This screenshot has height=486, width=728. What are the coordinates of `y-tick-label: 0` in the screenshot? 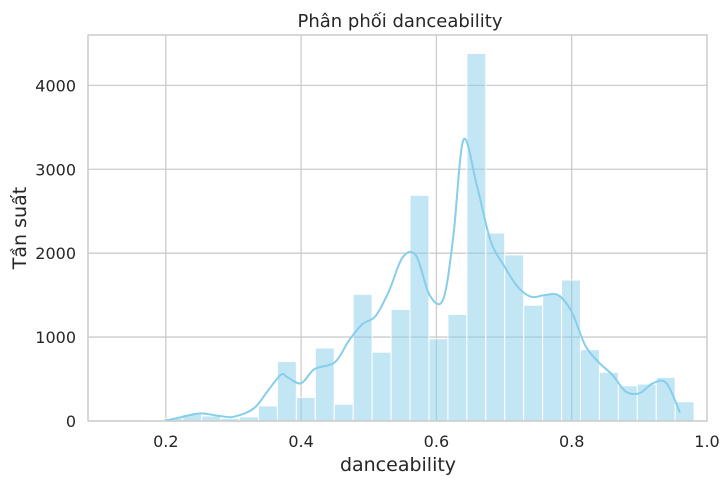 It's located at (71, 421).